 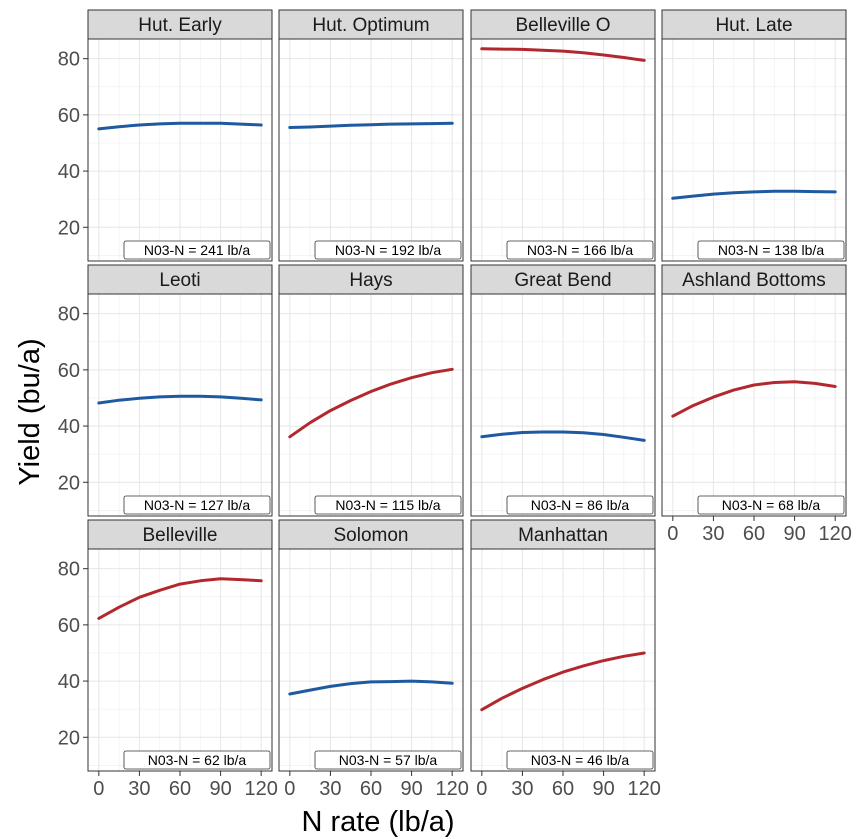 What do you see at coordinates (377, 822) in the screenshot?
I see `x-axis-title: N rate (lb/a)` at bounding box center [377, 822].